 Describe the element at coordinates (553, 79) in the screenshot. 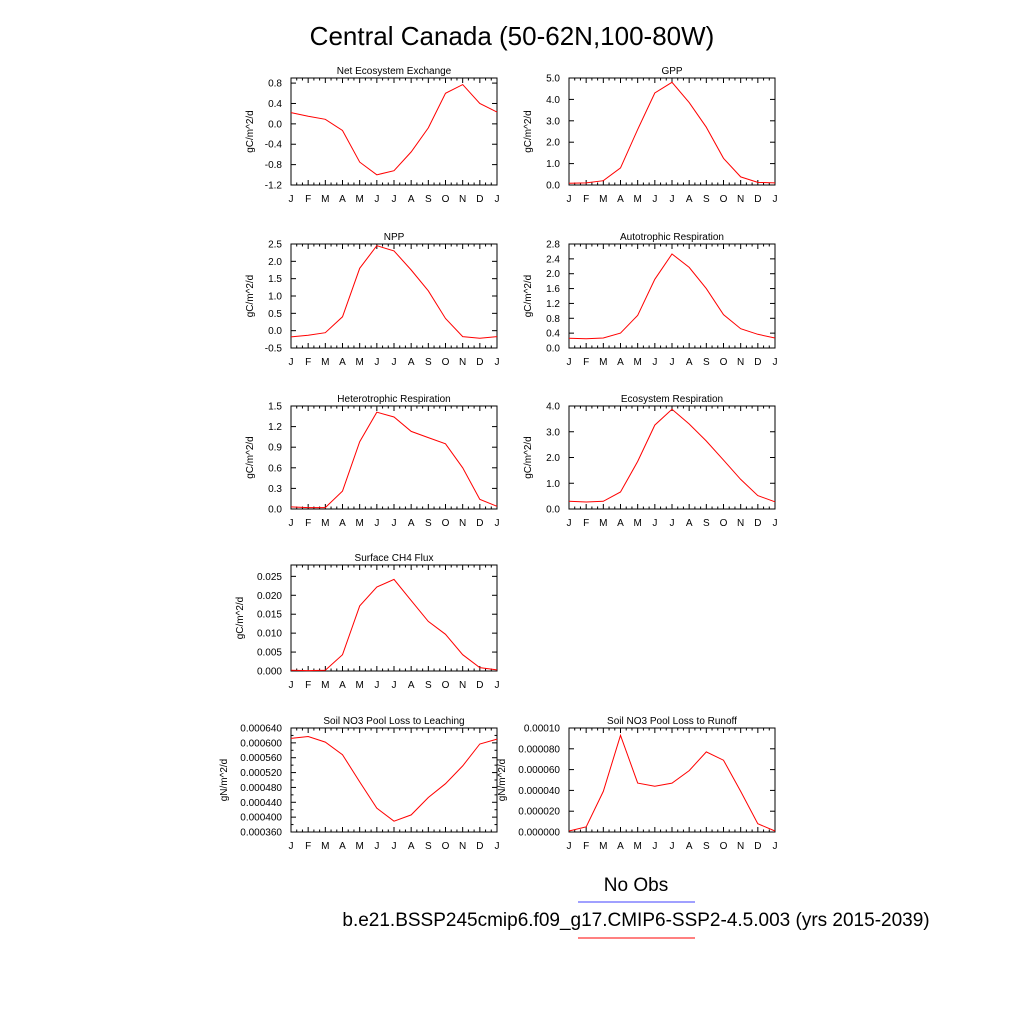

I see `y-tick-label: 5.0` at that location.